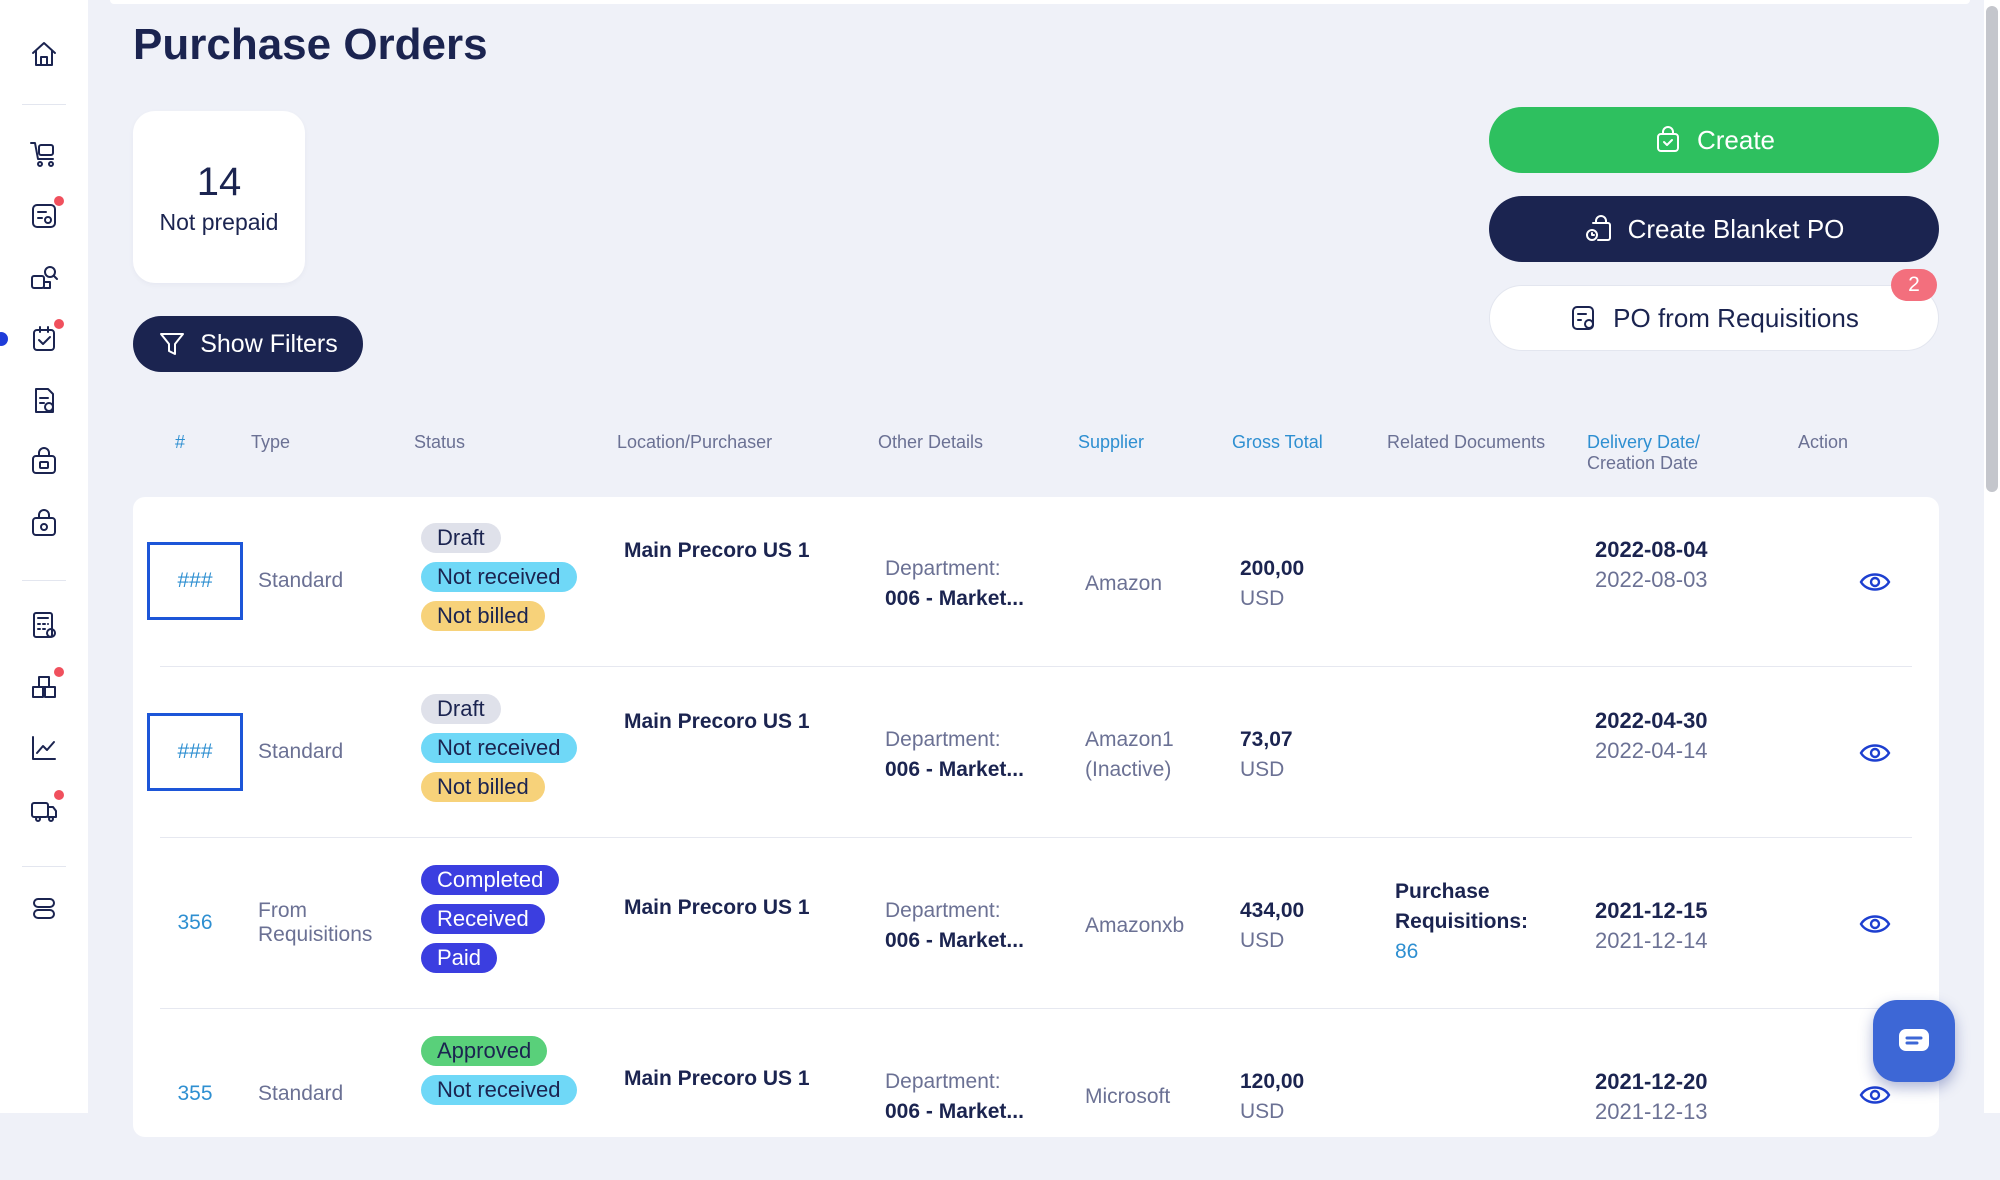 Image resolution: width=2000 pixels, height=1180 pixels. What do you see at coordinates (195, 922) in the screenshot?
I see `po-number-link: 356` at bounding box center [195, 922].